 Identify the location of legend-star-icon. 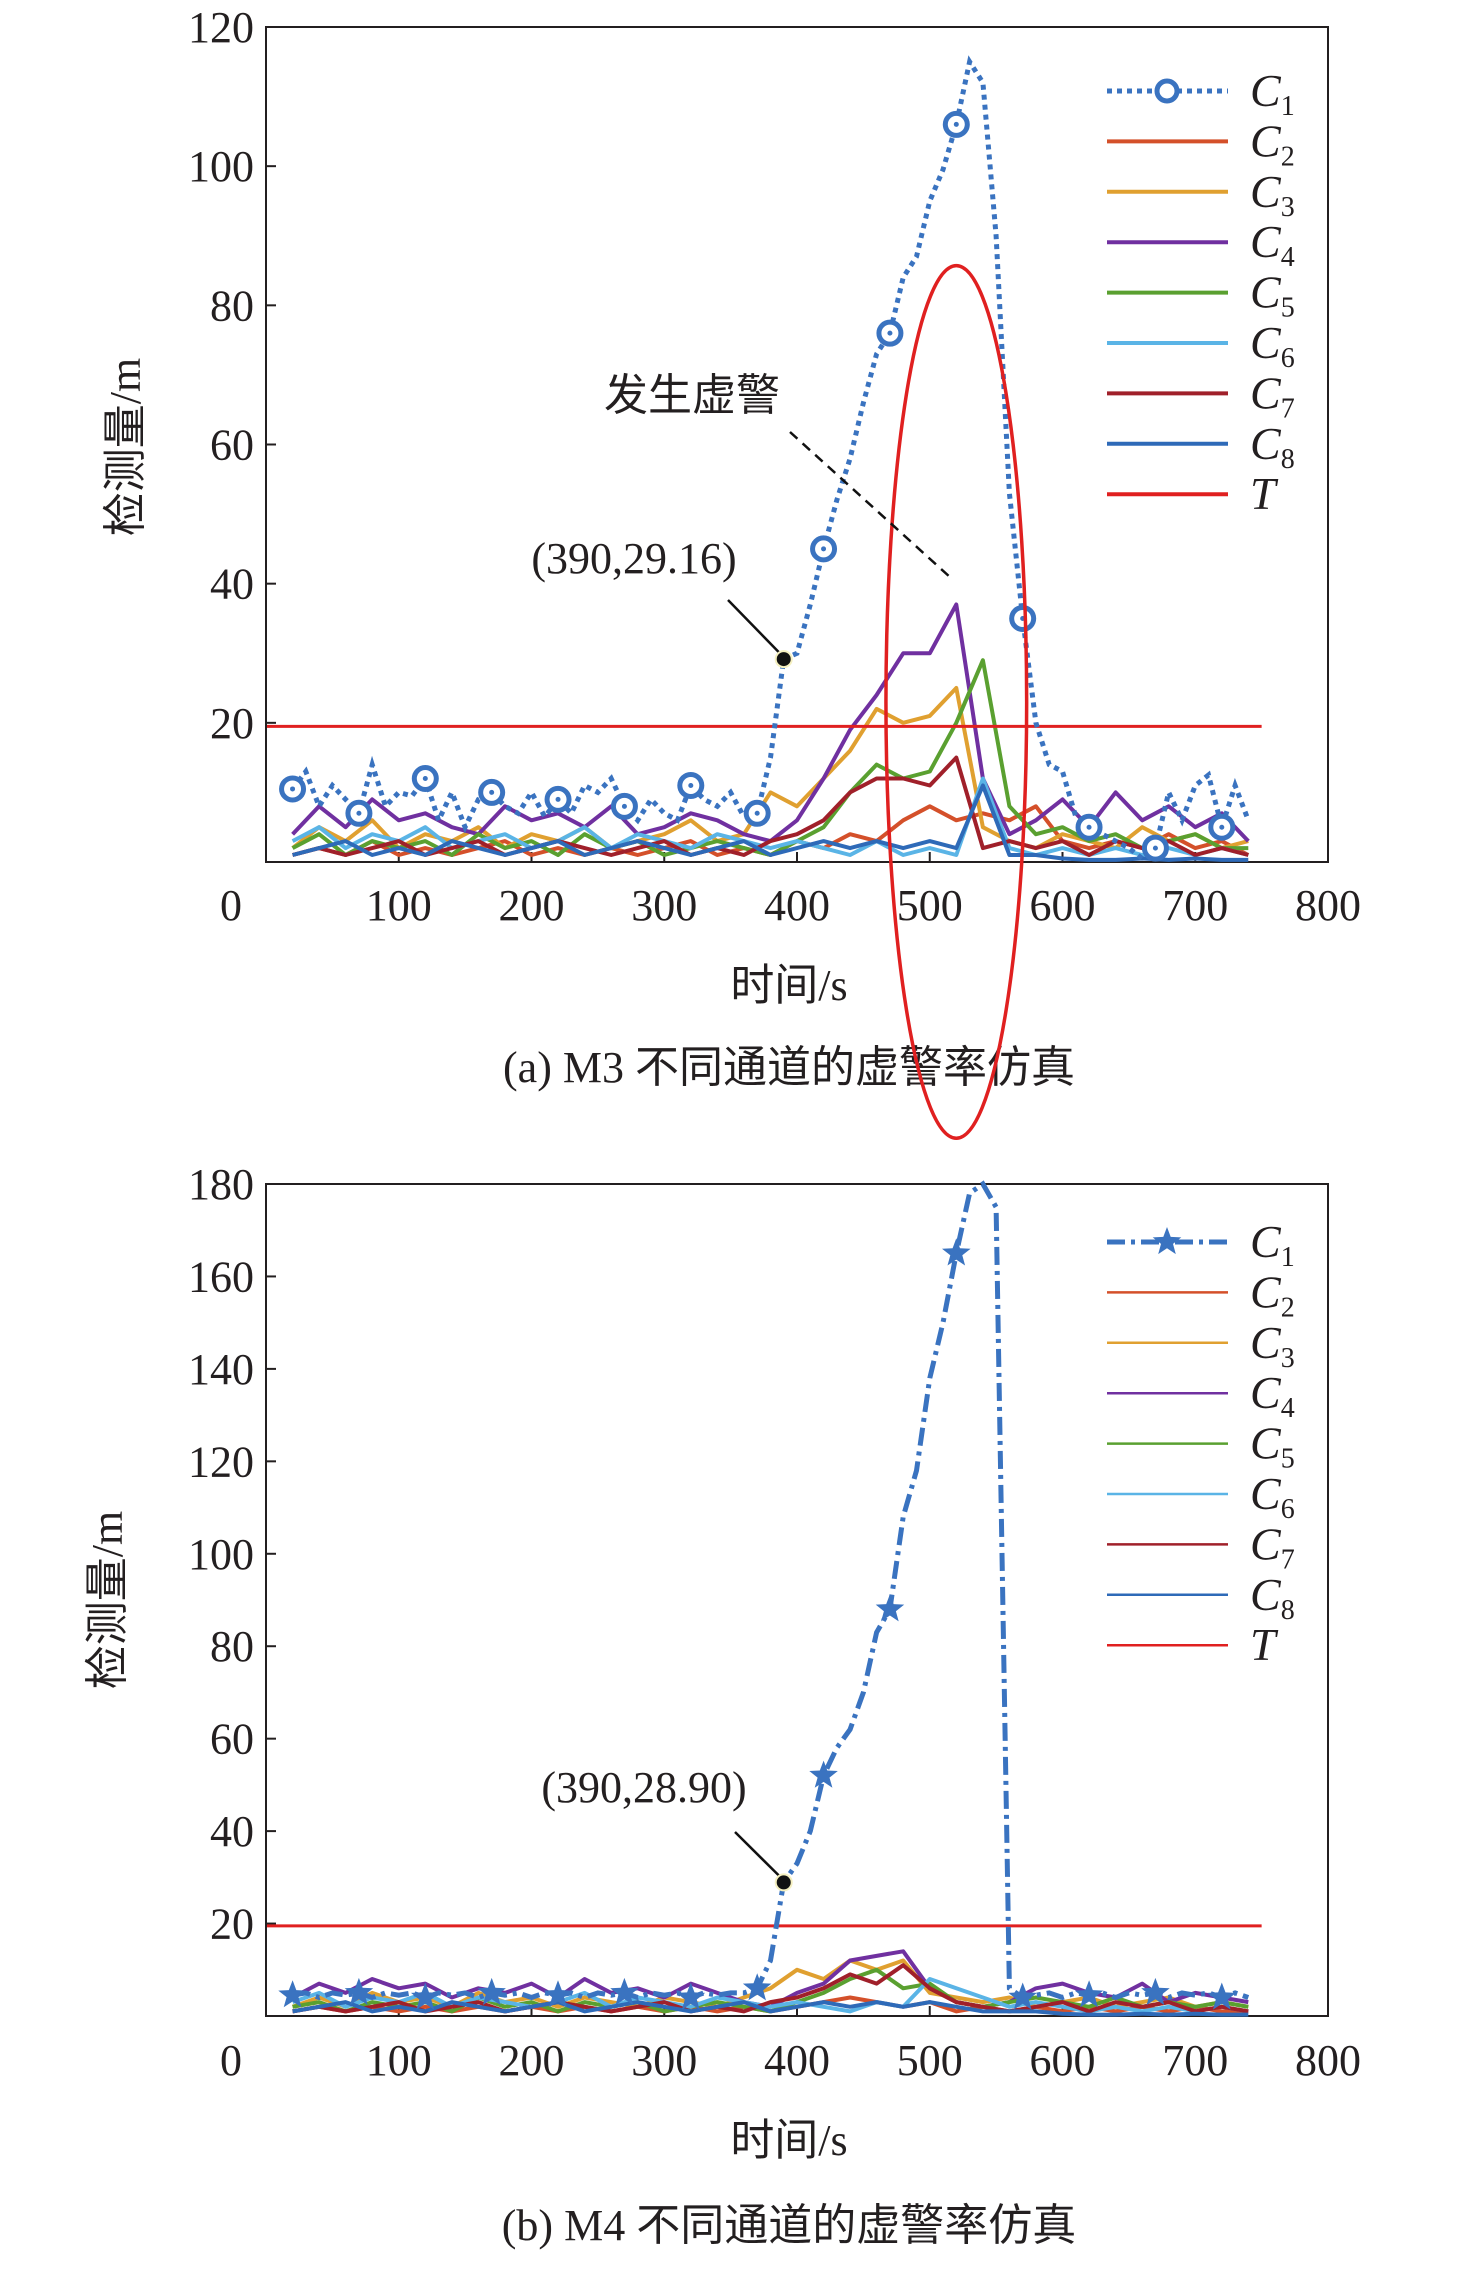
(1167, 1241).